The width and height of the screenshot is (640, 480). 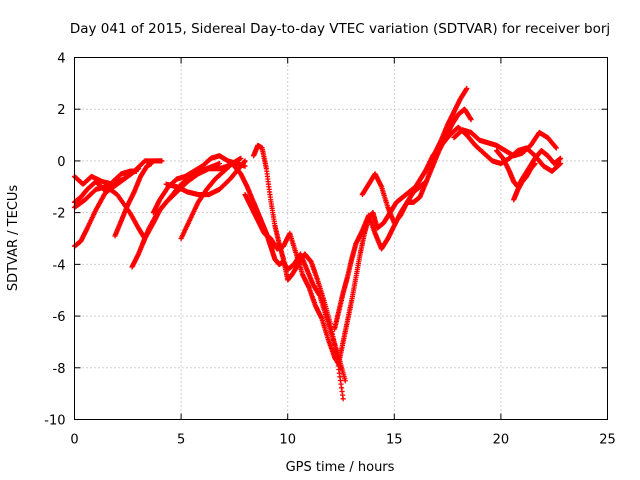 What do you see at coordinates (181, 440) in the screenshot?
I see `x-tick-label: 5` at bounding box center [181, 440].